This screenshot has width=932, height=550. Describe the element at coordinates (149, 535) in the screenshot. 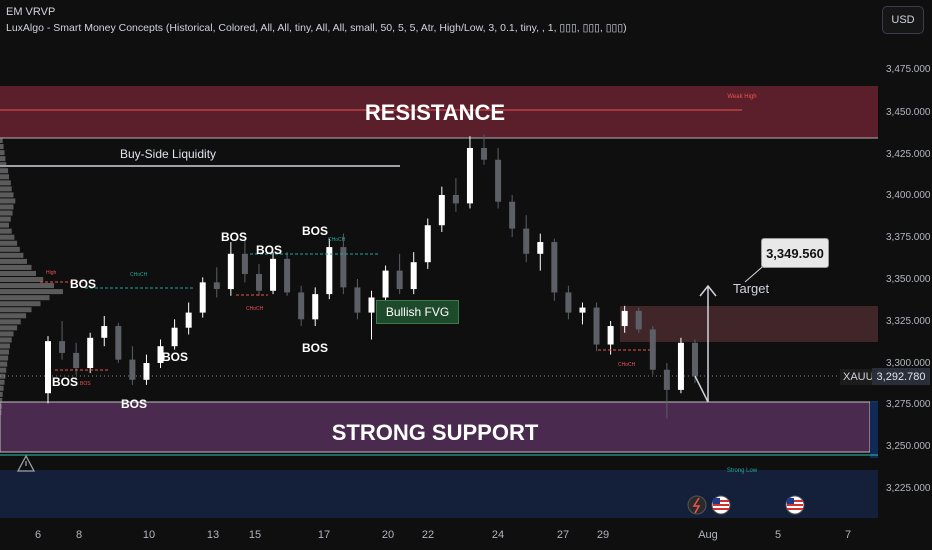

I see `date-tick: 10` at that location.